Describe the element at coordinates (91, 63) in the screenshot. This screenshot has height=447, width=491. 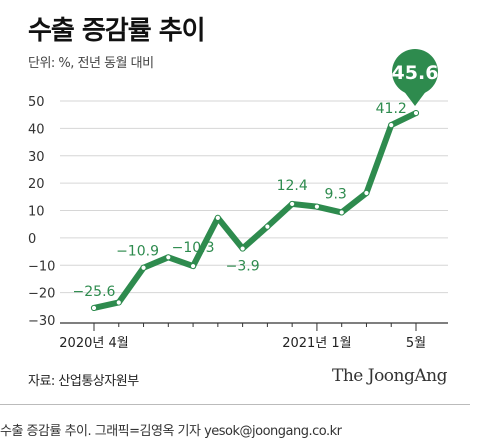
I see `unit-label: 단위: %, 전년 동월 대비` at that location.